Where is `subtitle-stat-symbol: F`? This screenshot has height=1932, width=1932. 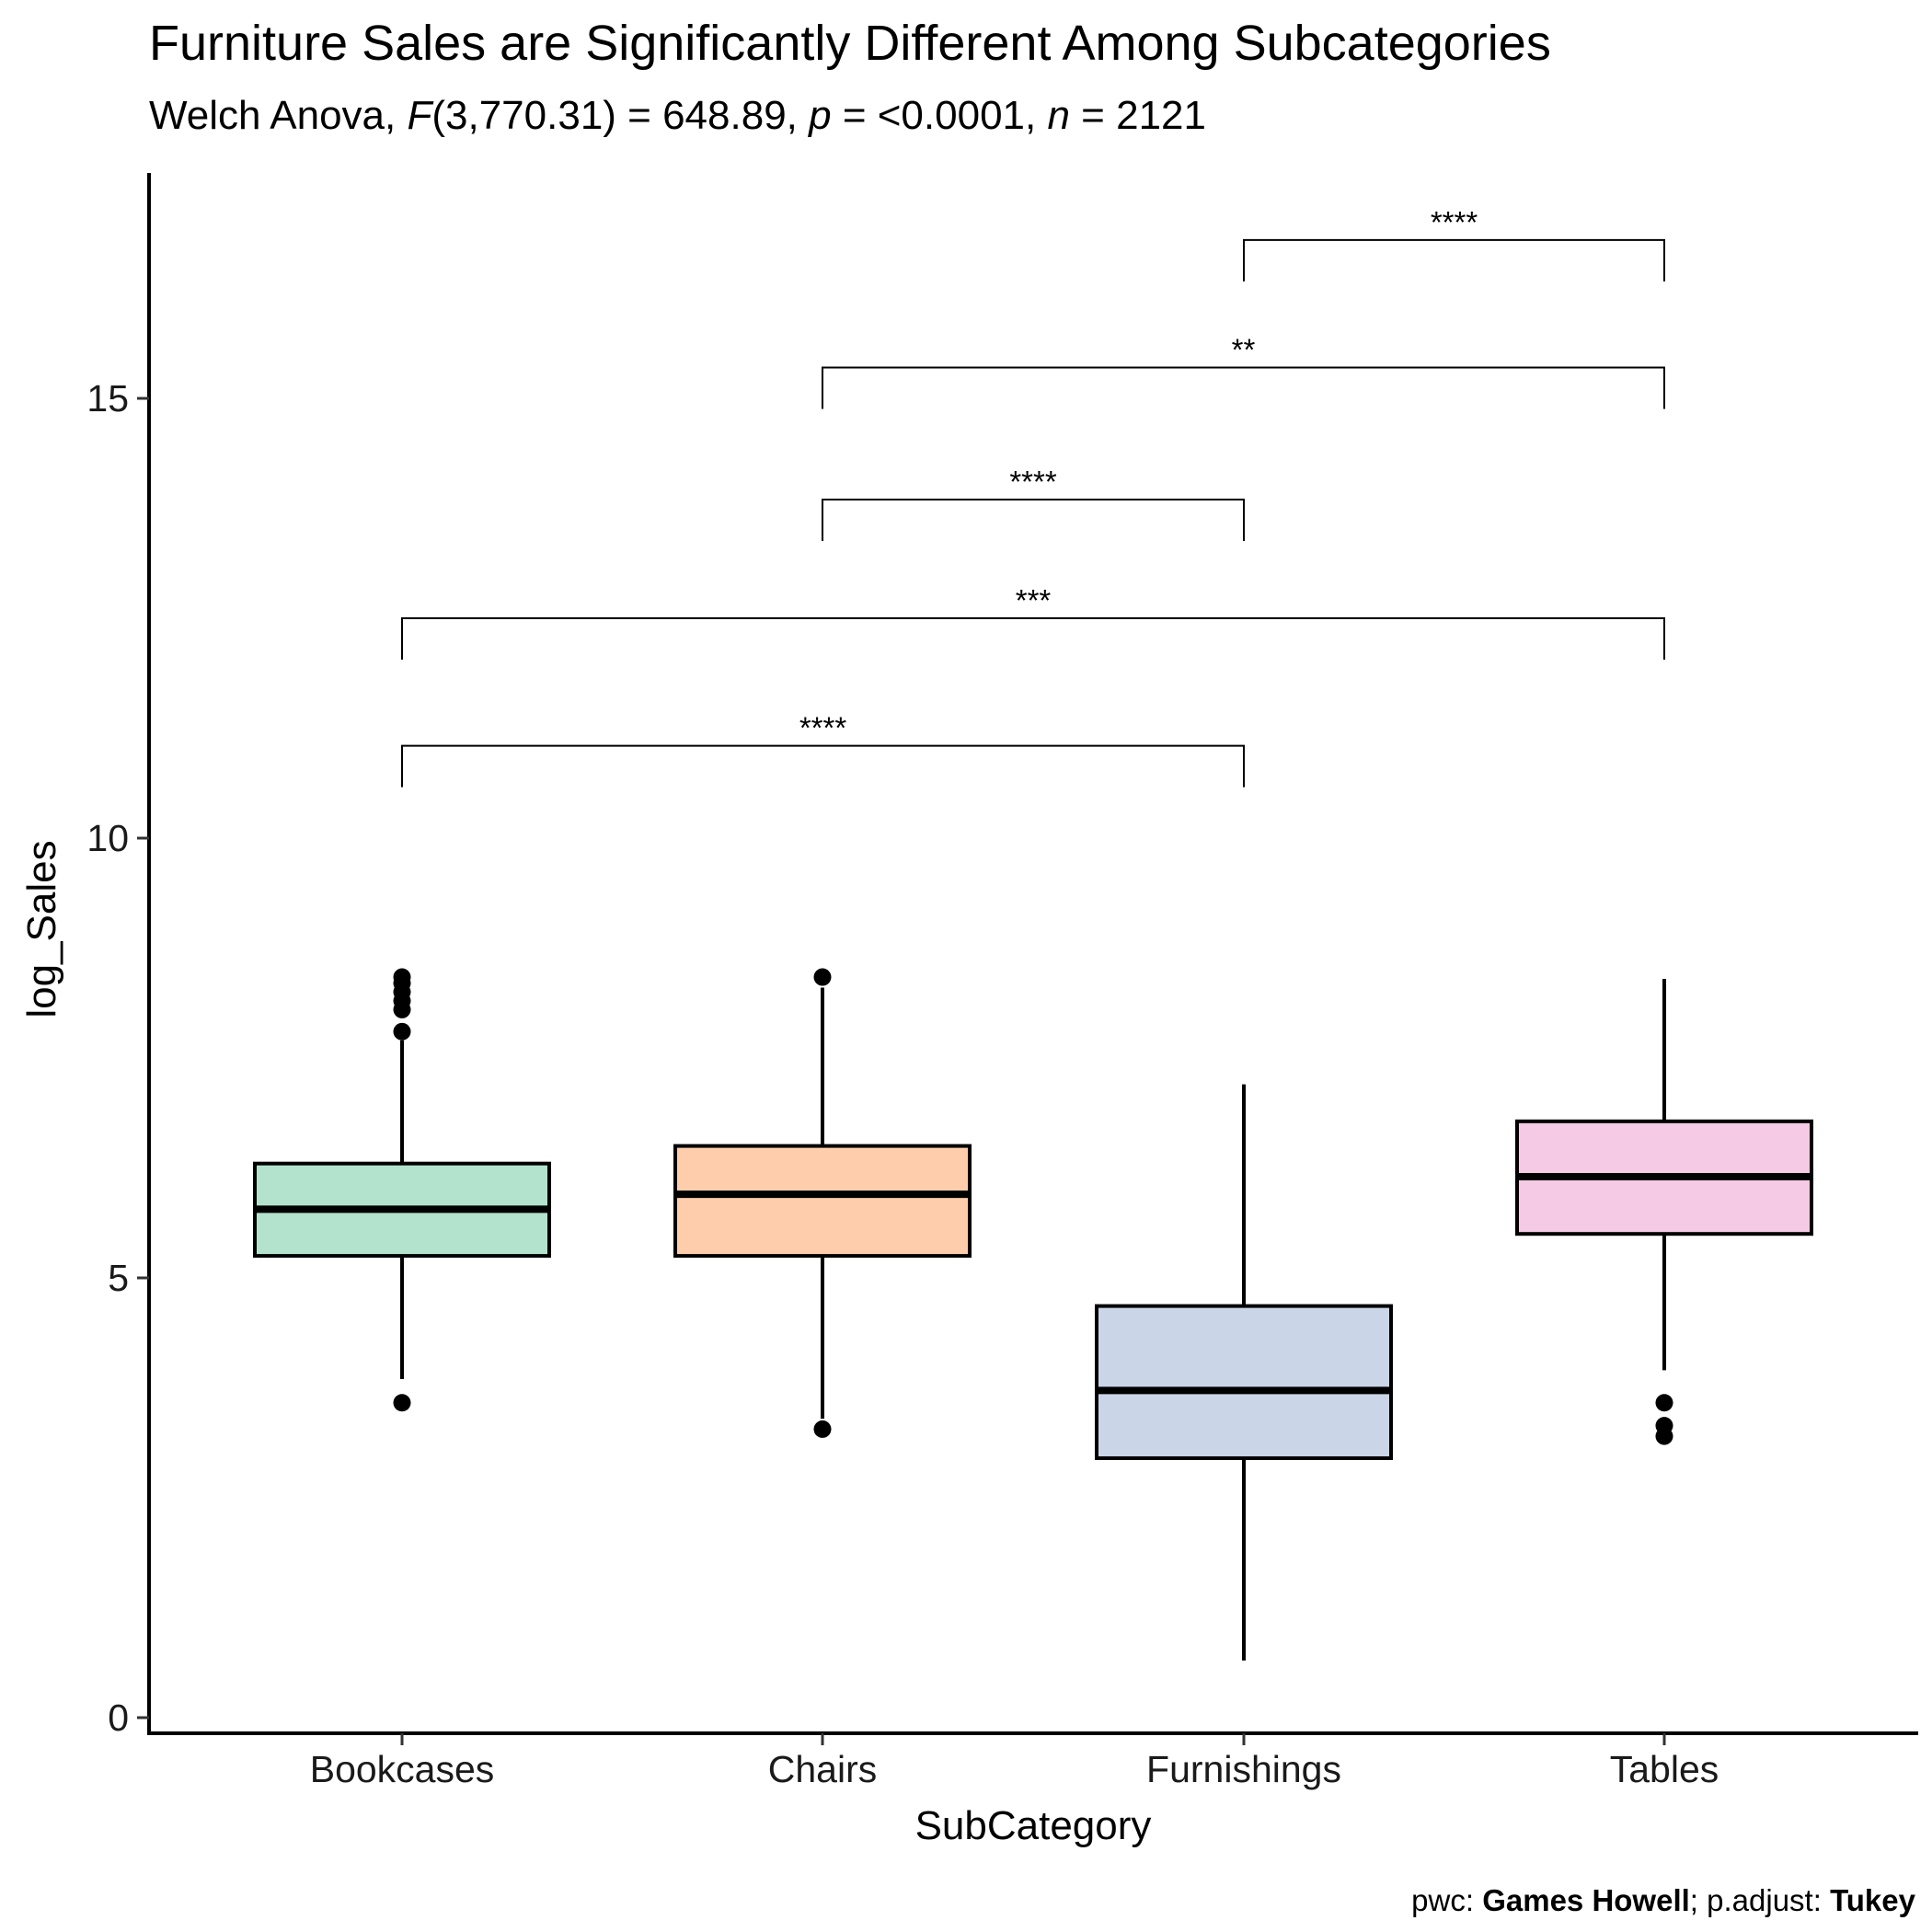
subtitle-stat-symbol: F is located at coordinates (420, 115).